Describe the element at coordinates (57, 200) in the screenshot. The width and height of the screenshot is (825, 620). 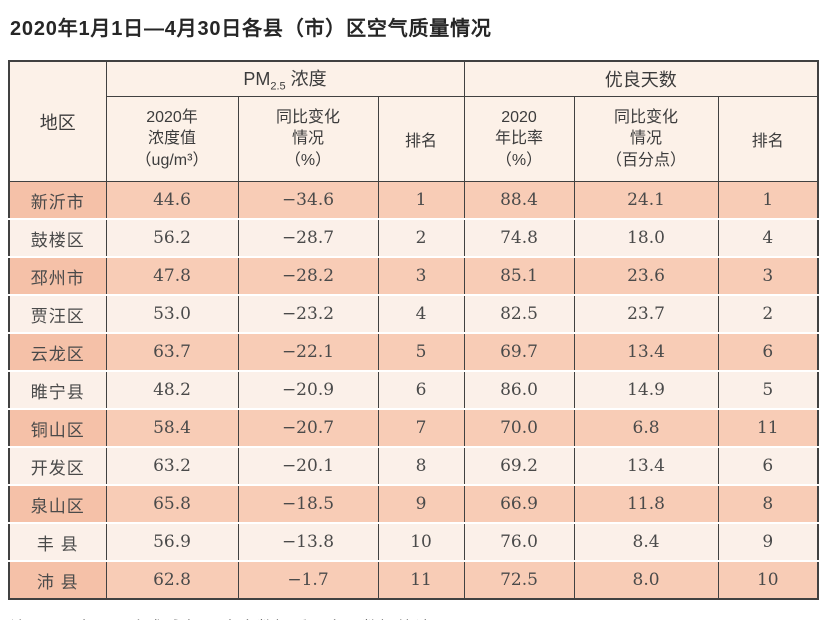
I see `cell-region: 新沂市` at that location.